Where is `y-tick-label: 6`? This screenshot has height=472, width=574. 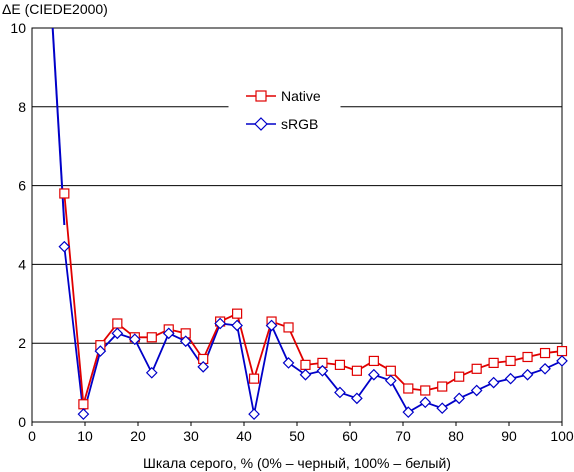
y-tick-label: 6 is located at coordinates (22, 186).